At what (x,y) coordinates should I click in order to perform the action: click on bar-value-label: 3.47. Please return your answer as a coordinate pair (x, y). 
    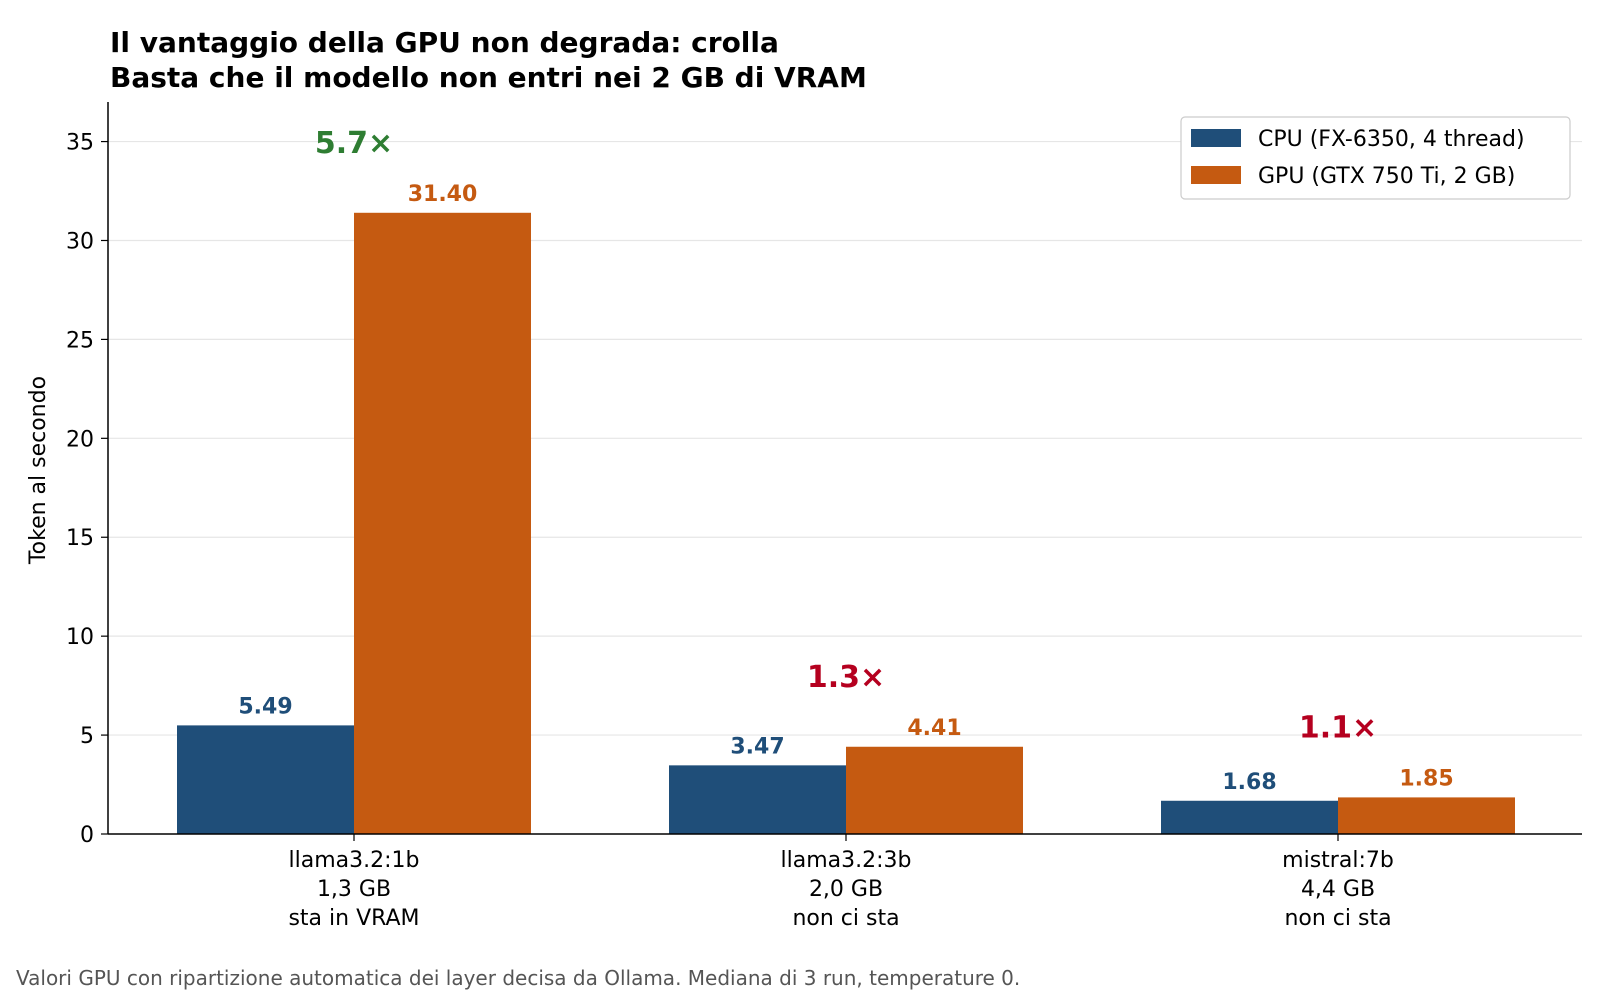
    Looking at the image, I should click on (757, 746).